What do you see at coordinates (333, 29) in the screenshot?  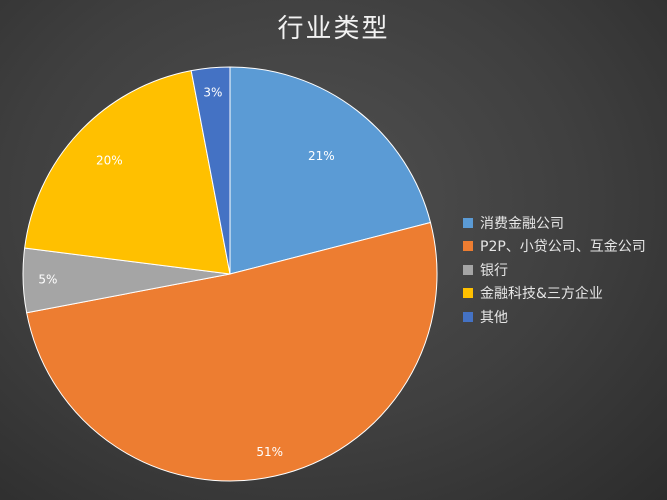 I see `chart-title: 行业类型` at bounding box center [333, 29].